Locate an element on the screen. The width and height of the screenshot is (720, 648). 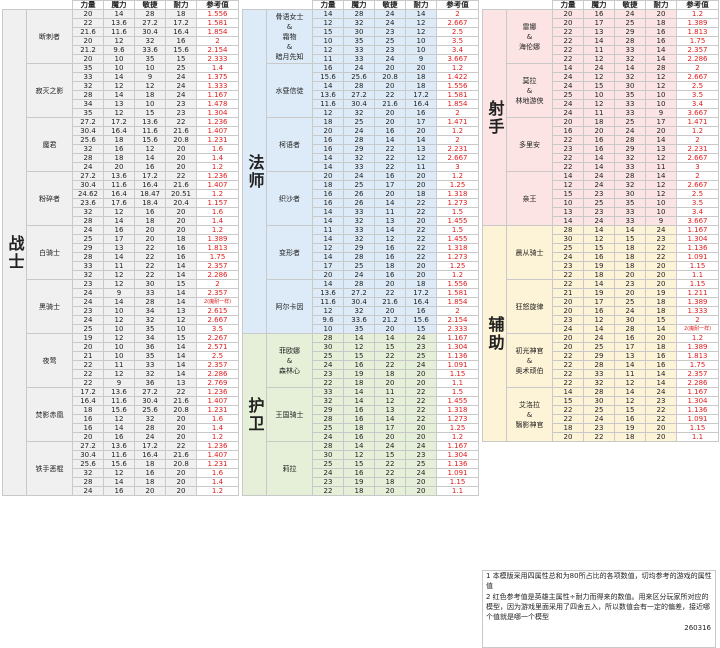
ref-cell: 1.5 is located at coordinates (457, 230).